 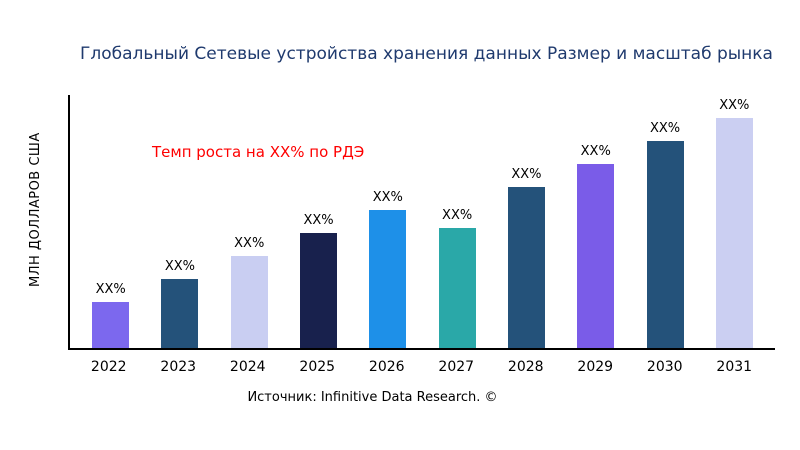 What do you see at coordinates (525, 367) in the screenshot?
I see `x-tick-label: 2028` at bounding box center [525, 367].